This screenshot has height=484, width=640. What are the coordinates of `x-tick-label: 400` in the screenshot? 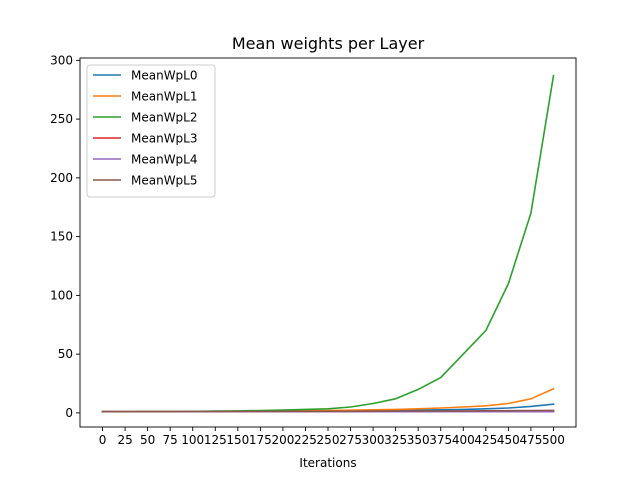 It's located at (463, 440).